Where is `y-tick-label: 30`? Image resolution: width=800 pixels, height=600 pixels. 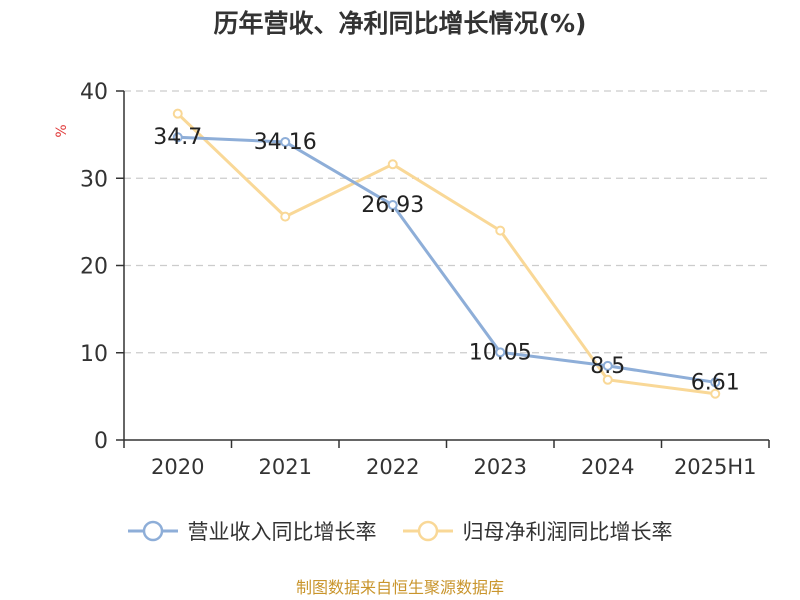
y-tick-label: 30 is located at coordinates (94, 179).